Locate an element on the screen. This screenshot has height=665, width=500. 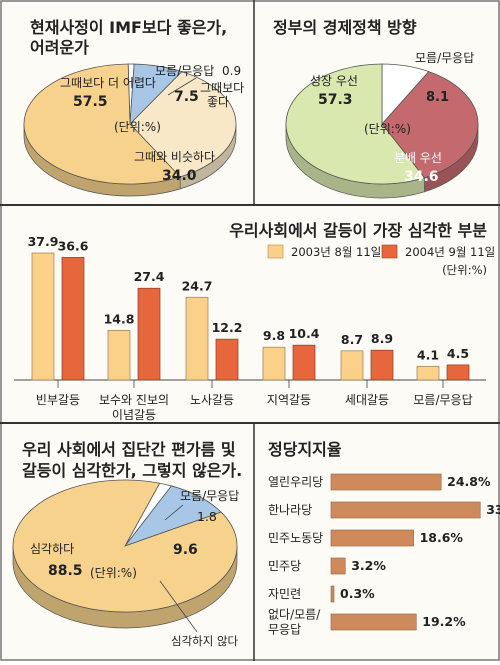
pie1-value-harder: 57.5 is located at coordinates (90, 102).